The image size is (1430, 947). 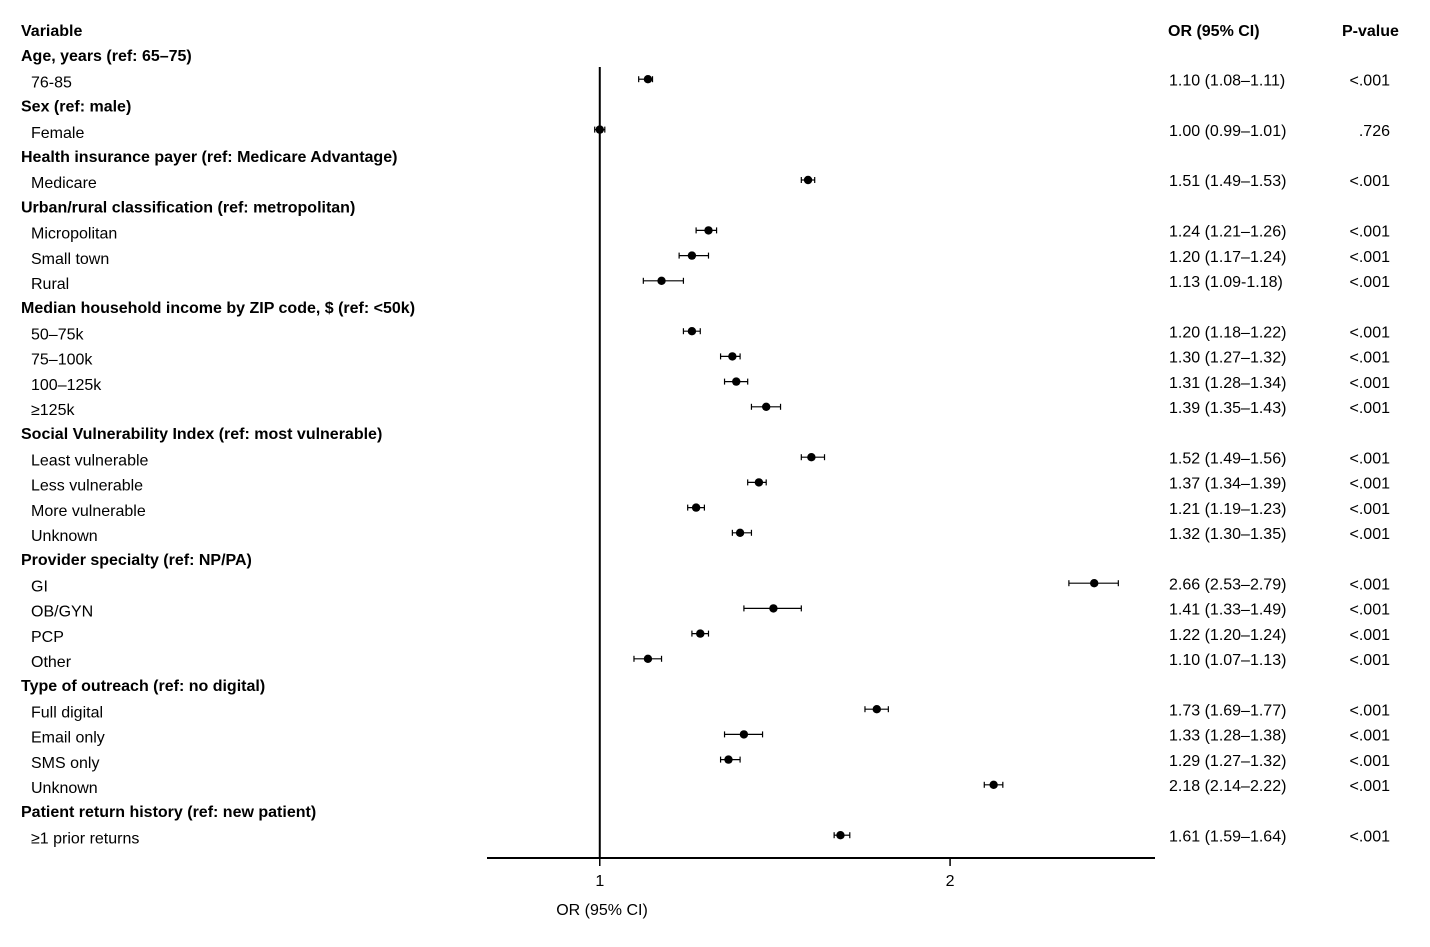 I want to click on row-label: Less vulnerable, so click(x=87, y=486).